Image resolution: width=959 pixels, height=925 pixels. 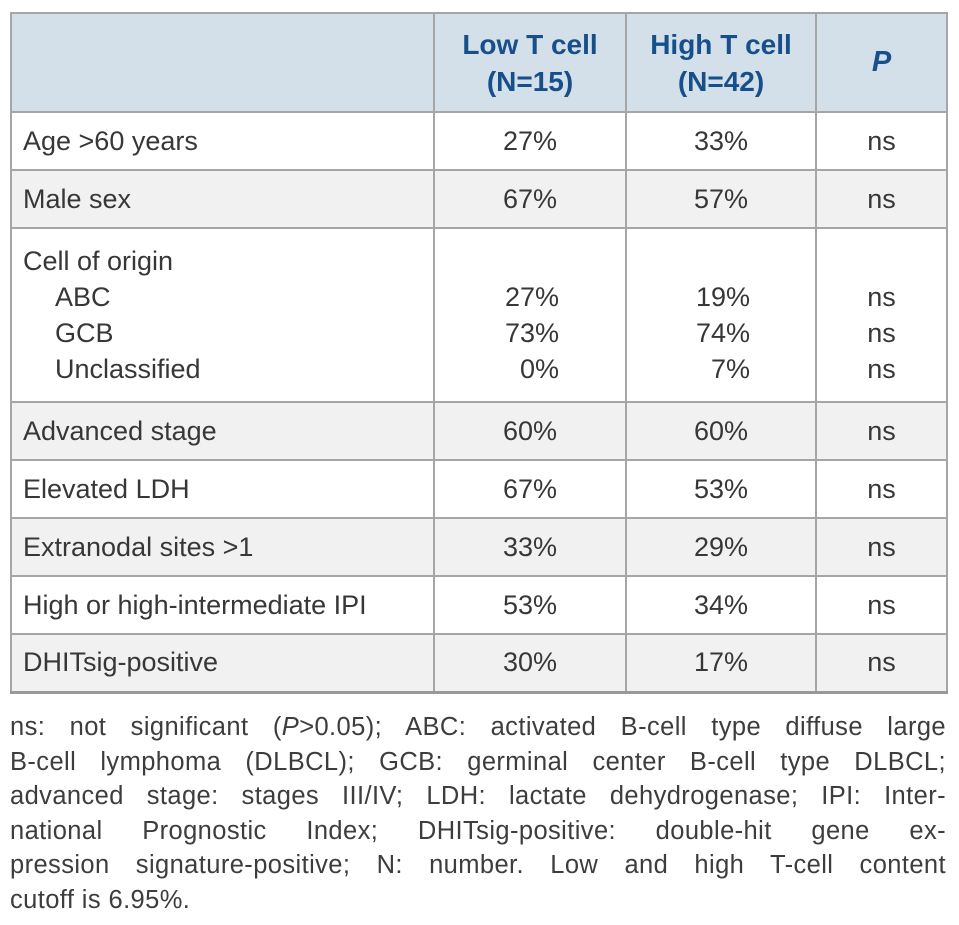 What do you see at coordinates (531, 297) in the screenshot?
I see `low-t-cell-value-abc: 27%` at bounding box center [531, 297].